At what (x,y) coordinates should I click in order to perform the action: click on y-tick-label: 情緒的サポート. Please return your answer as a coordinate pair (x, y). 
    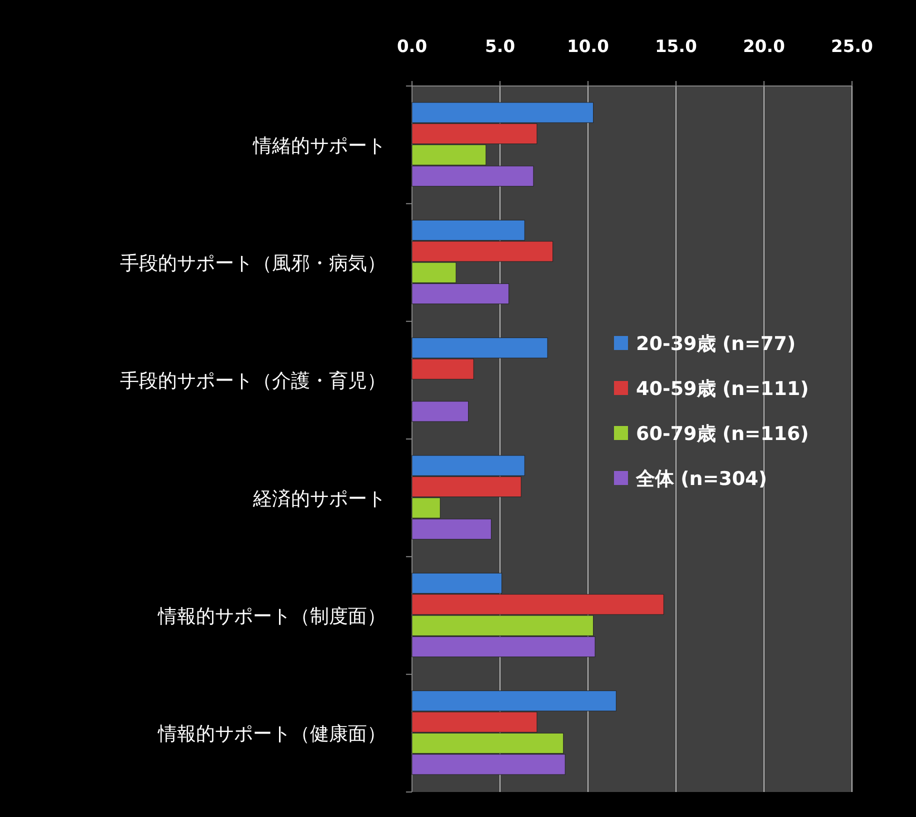
    Looking at the image, I should click on (319, 145).